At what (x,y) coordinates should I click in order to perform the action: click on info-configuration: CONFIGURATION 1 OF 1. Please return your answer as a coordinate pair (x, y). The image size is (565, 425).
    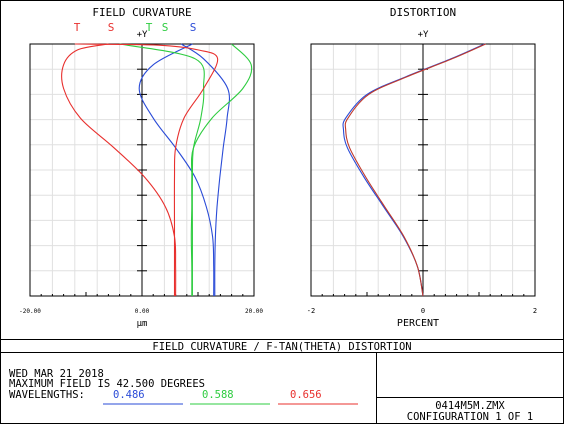
    Looking at the image, I should click on (470, 417).